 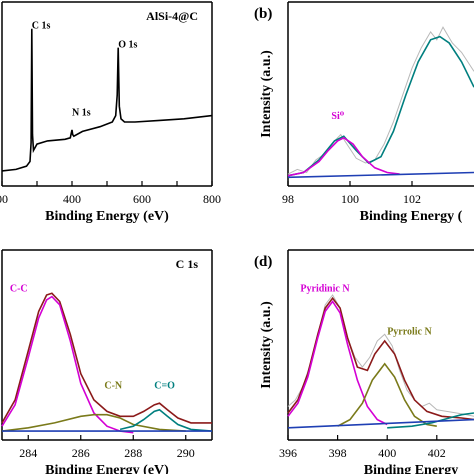 I want to click on x-tick-label: 800, so click(x=212, y=199).